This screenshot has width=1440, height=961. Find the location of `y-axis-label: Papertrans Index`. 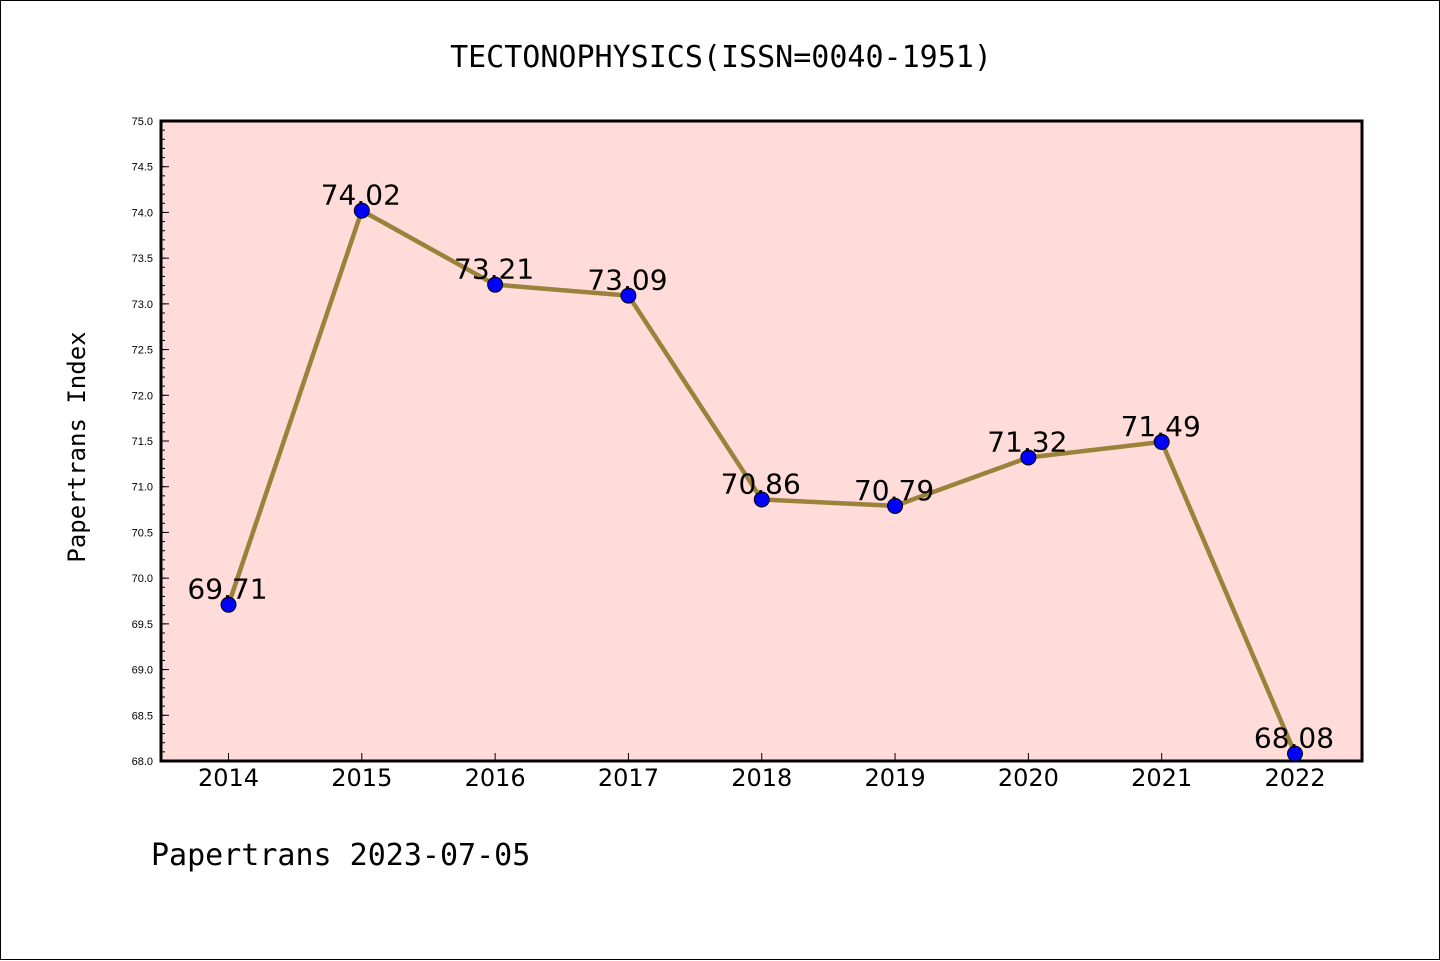

y-axis-label: Papertrans Index is located at coordinates (77, 446).